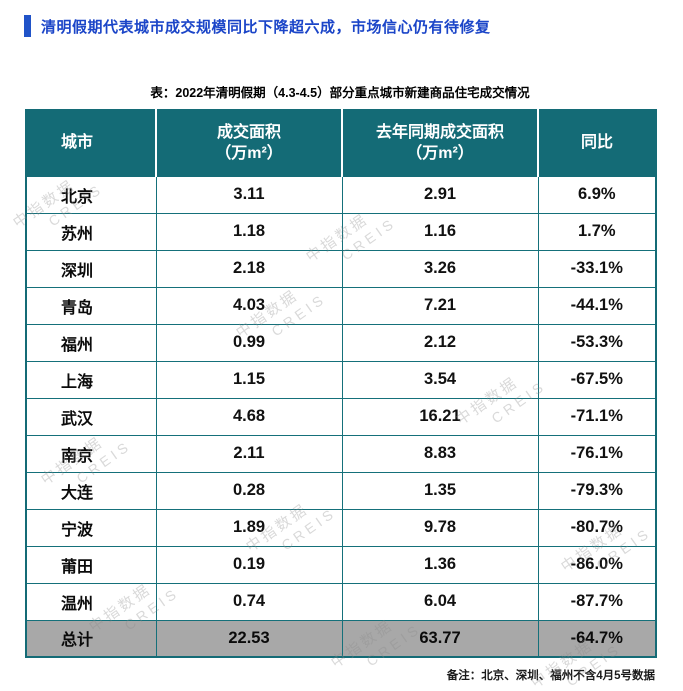 This screenshot has height=691, width=683. Describe the element at coordinates (550, 676) in the screenshot. I see `footnote: 备注：北京、深圳、福州不含4月5号数据` at that location.